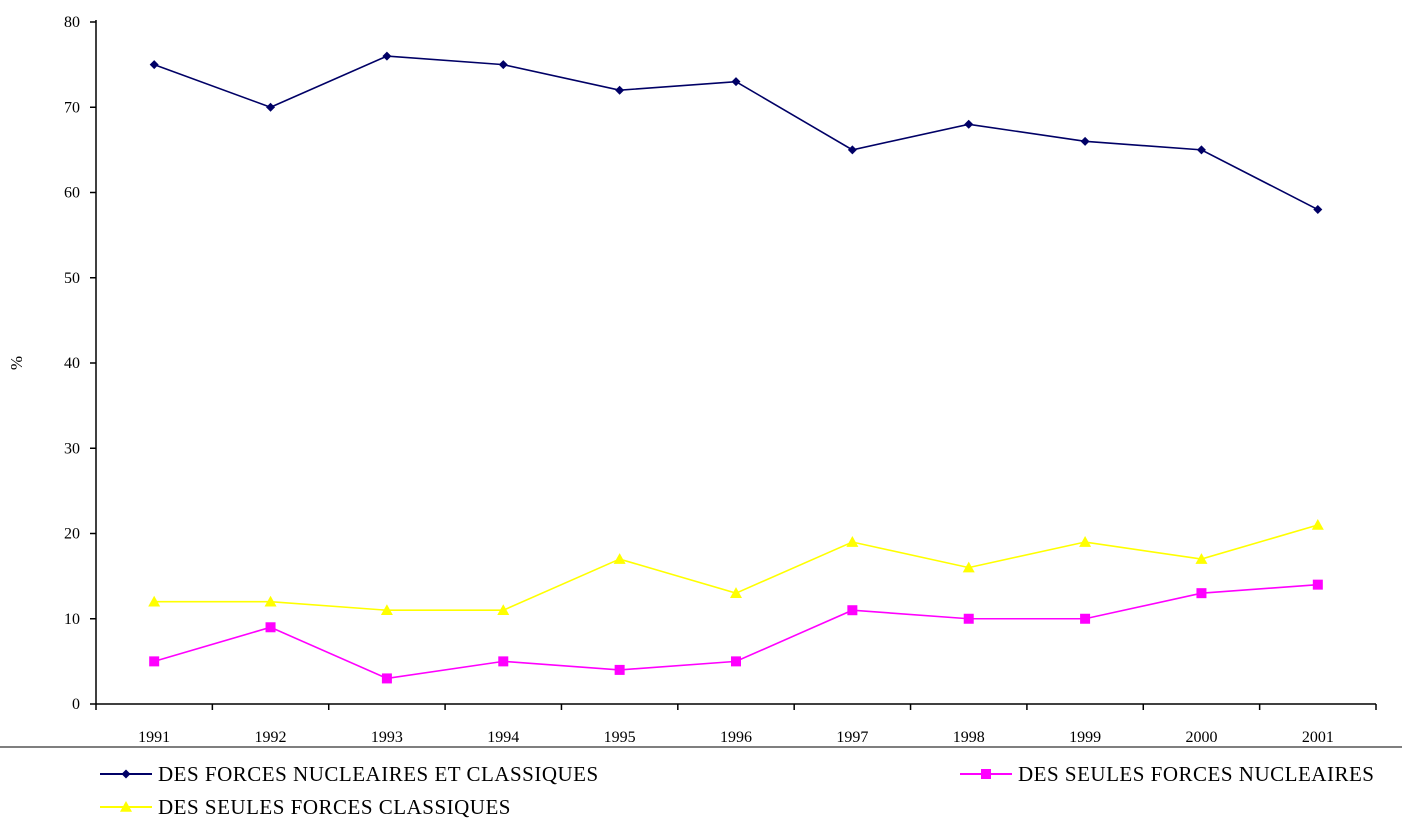 Image resolution: width=1402 pixels, height=825 pixels. I want to click on y-tick-label: 40, so click(72, 363).